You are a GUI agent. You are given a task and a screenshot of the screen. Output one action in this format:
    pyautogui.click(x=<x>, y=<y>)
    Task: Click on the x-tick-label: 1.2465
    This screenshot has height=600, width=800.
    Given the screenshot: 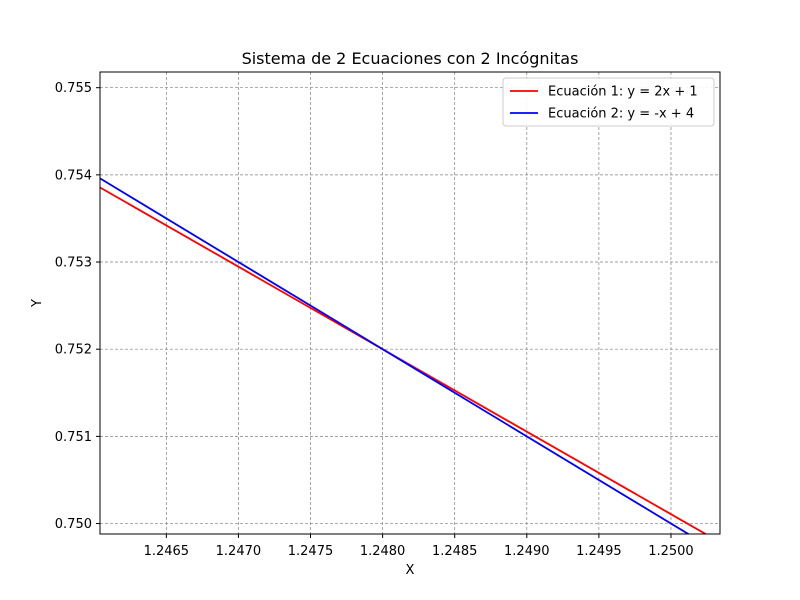 What is the action you would take?
    pyautogui.click(x=167, y=551)
    